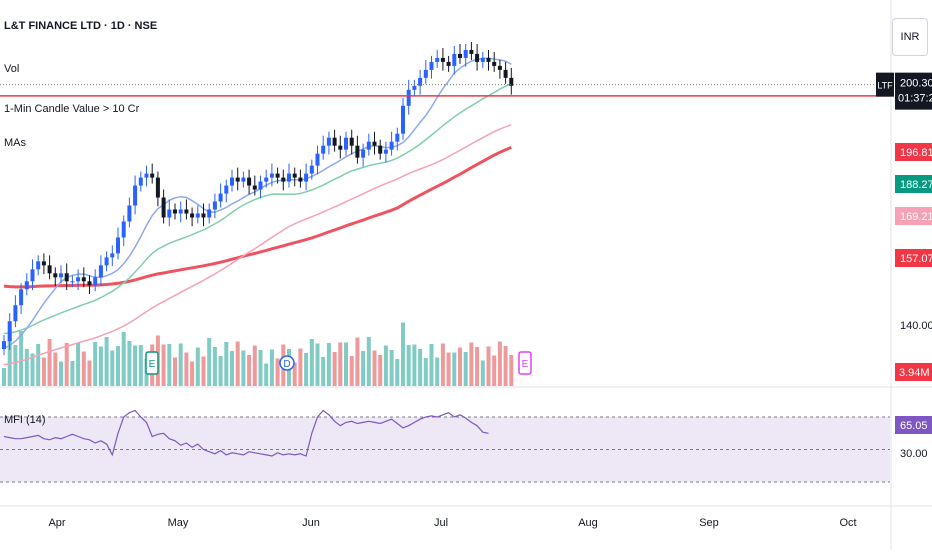 This screenshot has height=555, width=932. I want to click on volume-badge-label: 3.94M, so click(914, 373).